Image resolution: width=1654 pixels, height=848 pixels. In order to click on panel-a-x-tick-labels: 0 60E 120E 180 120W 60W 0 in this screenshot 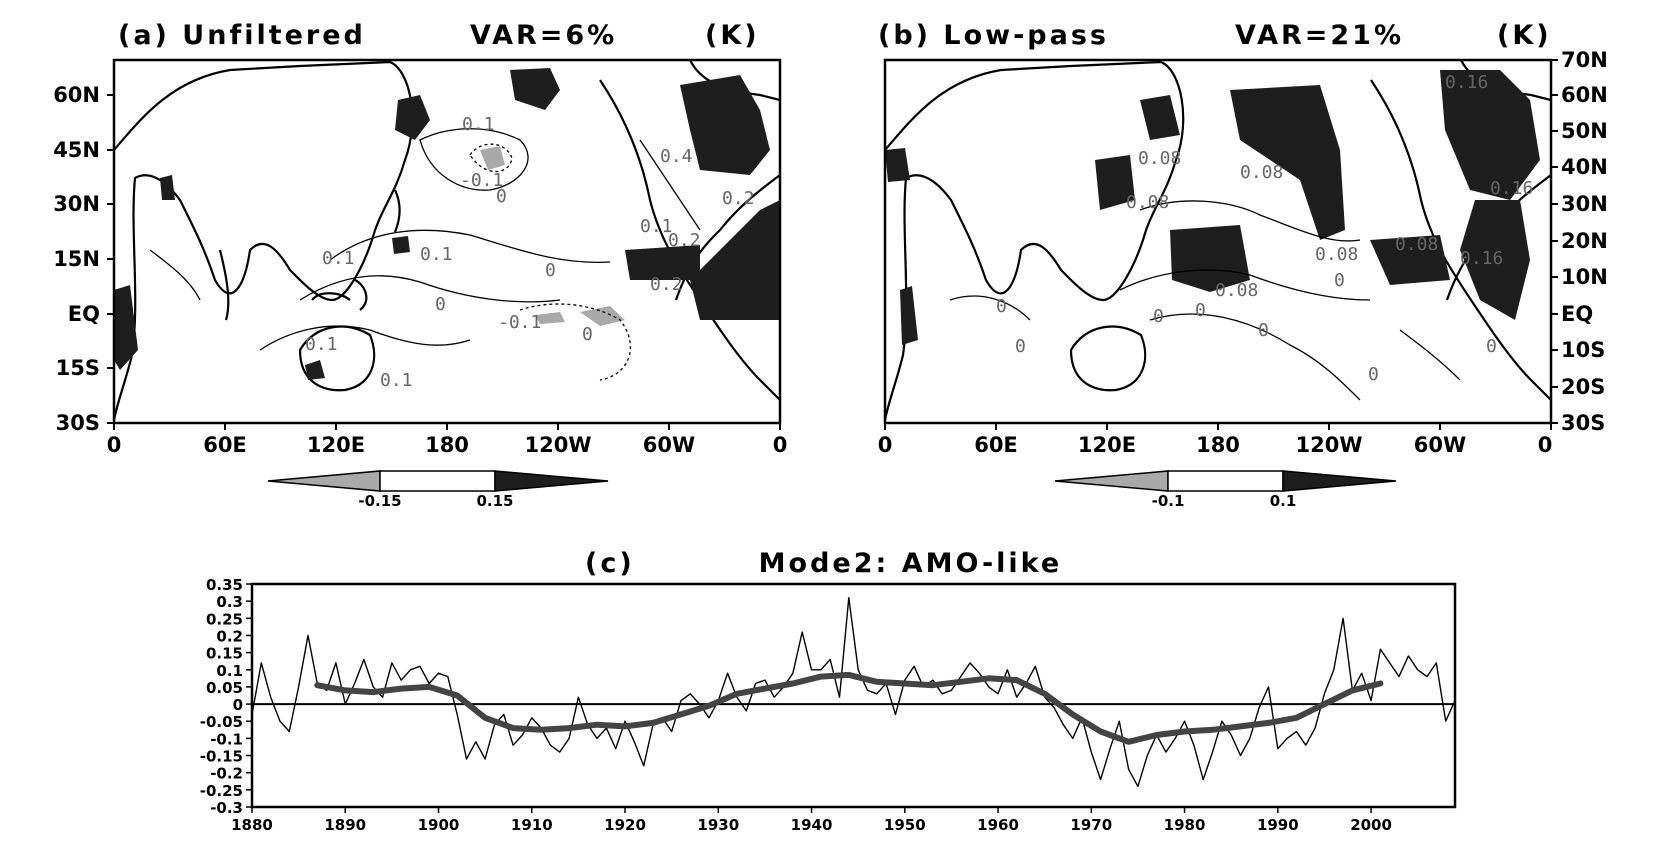, I will do `click(447, 445)`.